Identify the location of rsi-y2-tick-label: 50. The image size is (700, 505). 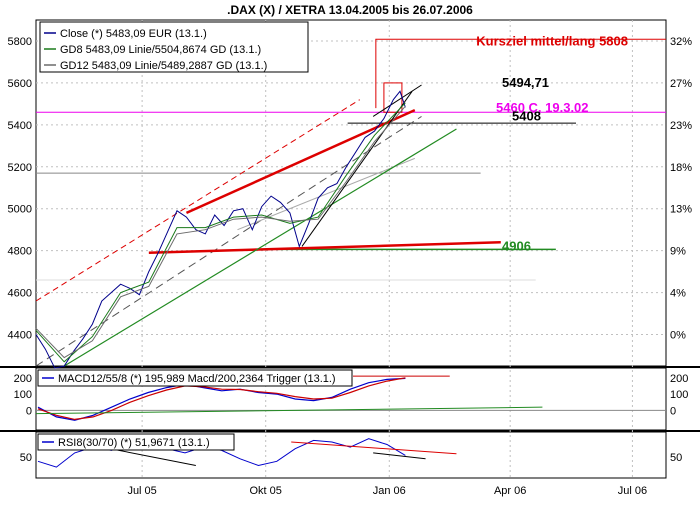
(676, 458).